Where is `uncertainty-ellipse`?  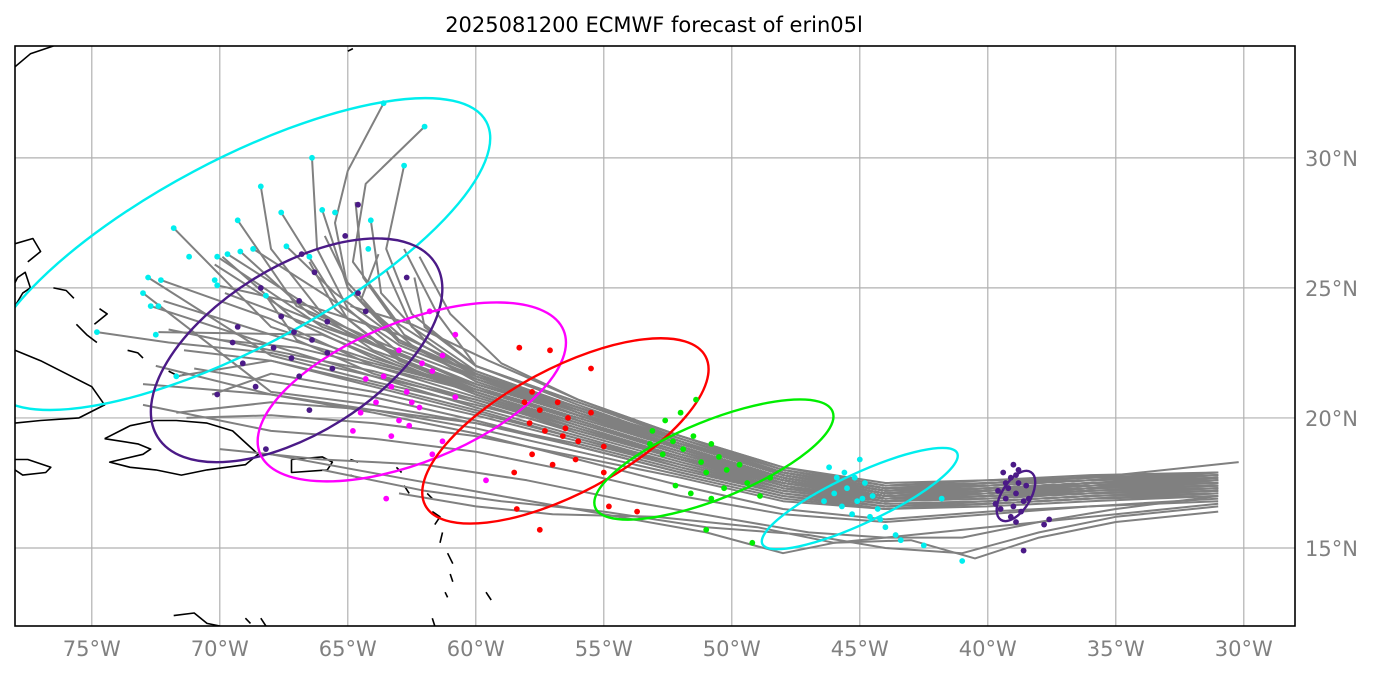
uncertainty-ellipse is located at coordinates (296, 350).